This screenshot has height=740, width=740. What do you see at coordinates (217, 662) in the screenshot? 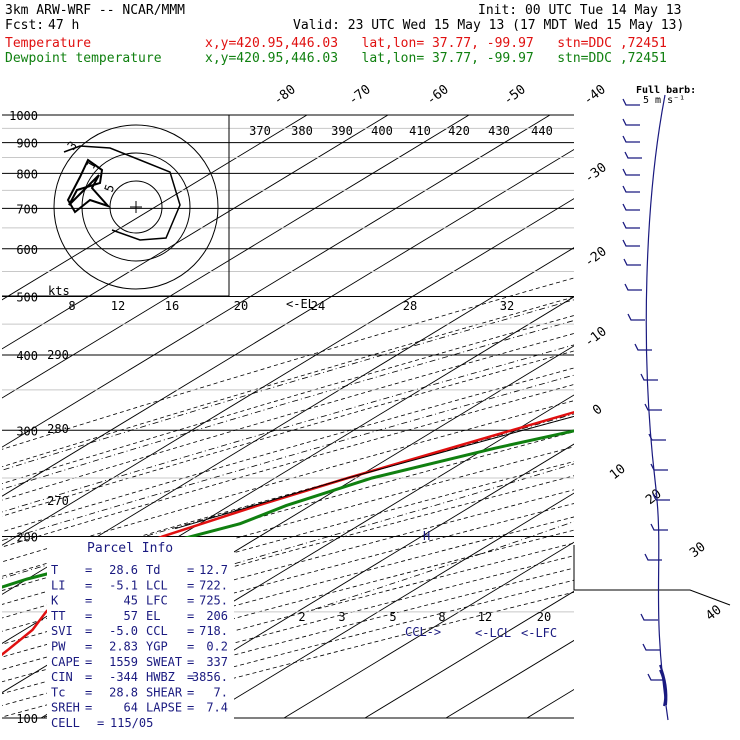
I see `parcel-row-6-value2: 337` at bounding box center [217, 662].